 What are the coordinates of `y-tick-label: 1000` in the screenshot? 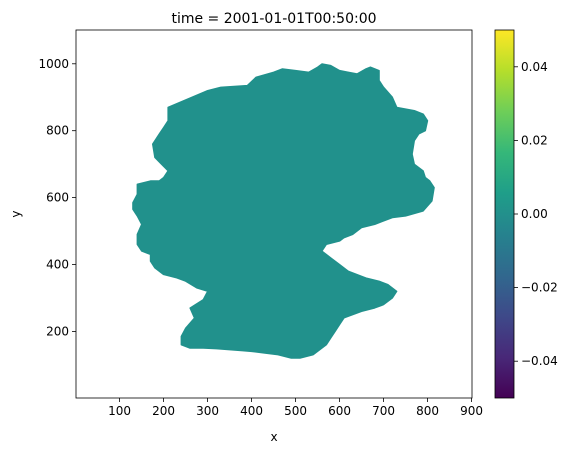 It's located at (53, 64).